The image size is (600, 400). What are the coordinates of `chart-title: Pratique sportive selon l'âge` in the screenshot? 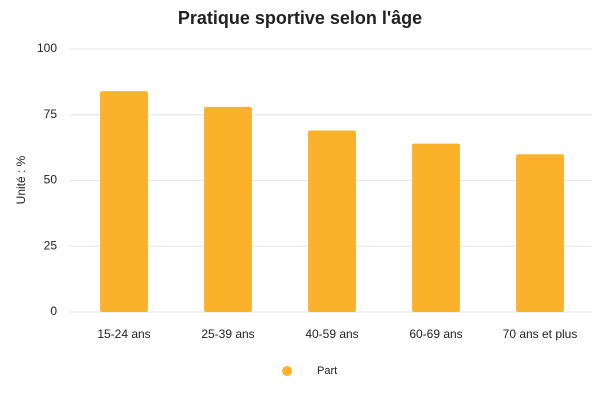 It's located at (300, 18).